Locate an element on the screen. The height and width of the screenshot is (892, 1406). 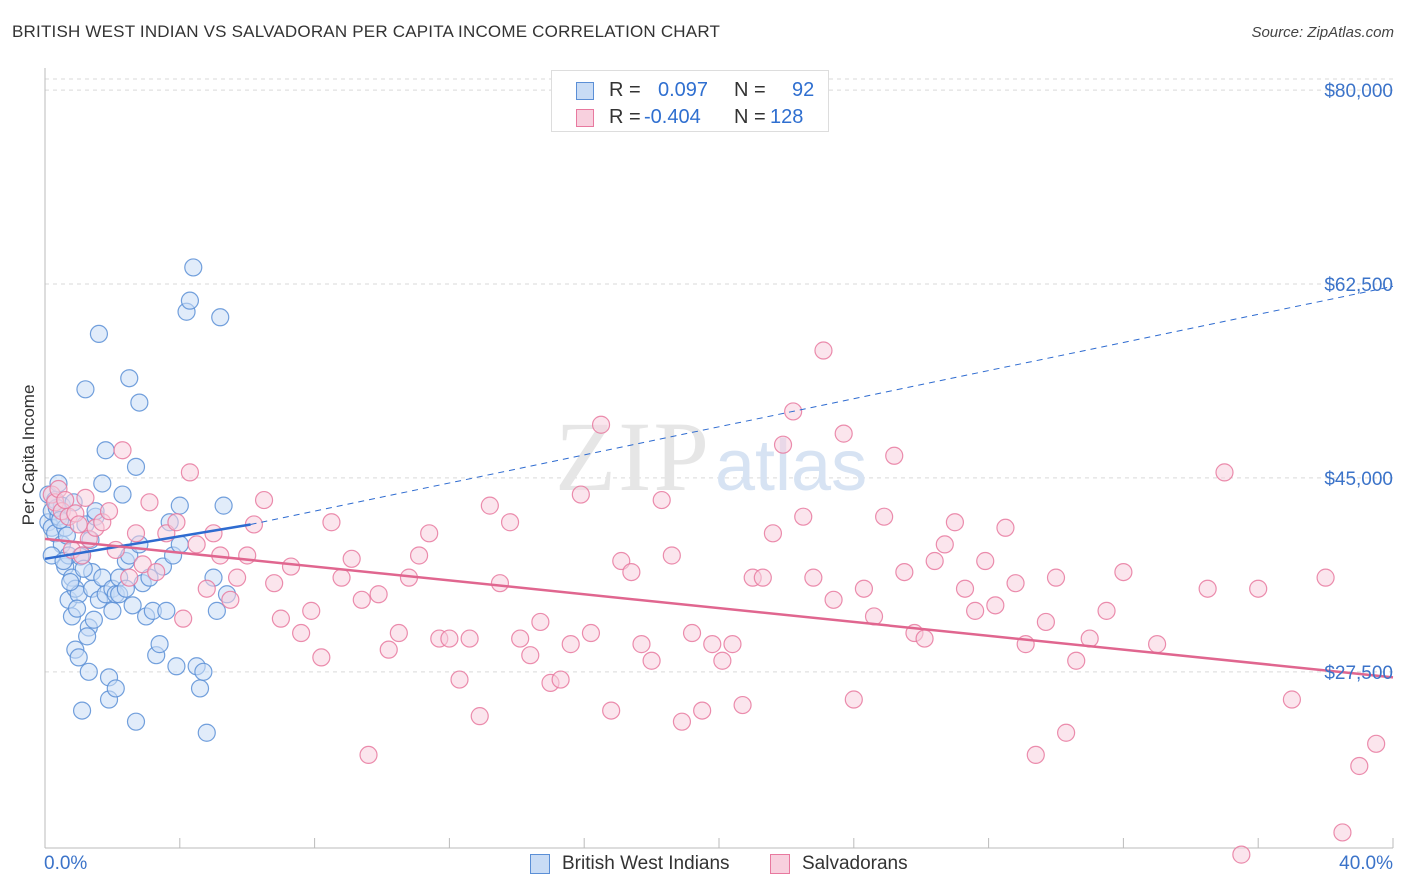
y-tick-label: $45,000 is located at coordinates (1358, 479).